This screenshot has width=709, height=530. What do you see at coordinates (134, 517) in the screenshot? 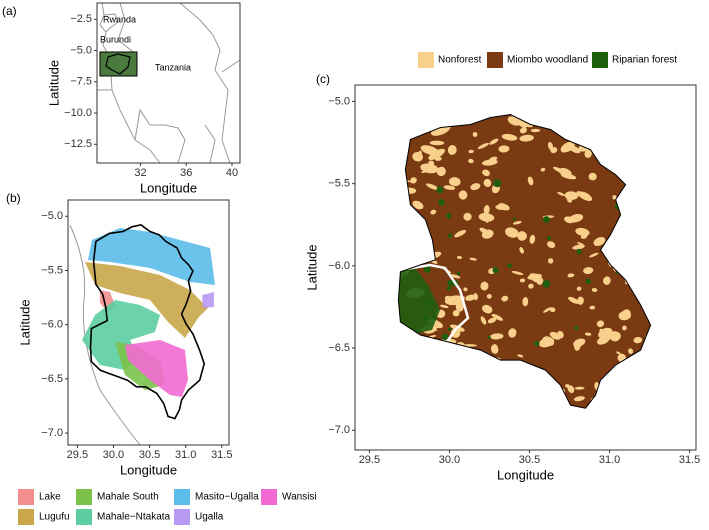
I see `legend-label: Mahale−Ntakata` at bounding box center [134, 517].